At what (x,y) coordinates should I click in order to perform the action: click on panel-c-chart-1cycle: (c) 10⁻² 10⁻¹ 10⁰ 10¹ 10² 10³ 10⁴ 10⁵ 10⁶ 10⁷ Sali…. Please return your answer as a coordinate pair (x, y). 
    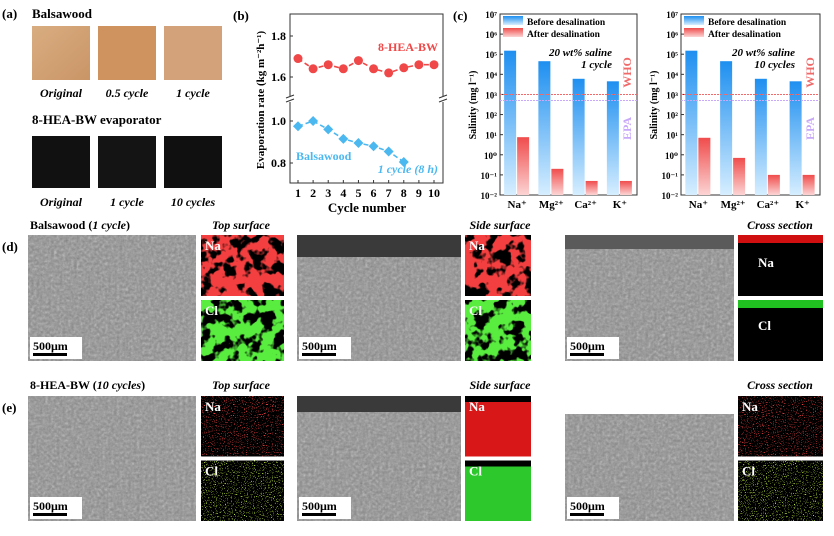
    Looking at the image, I should click on (545, 109).